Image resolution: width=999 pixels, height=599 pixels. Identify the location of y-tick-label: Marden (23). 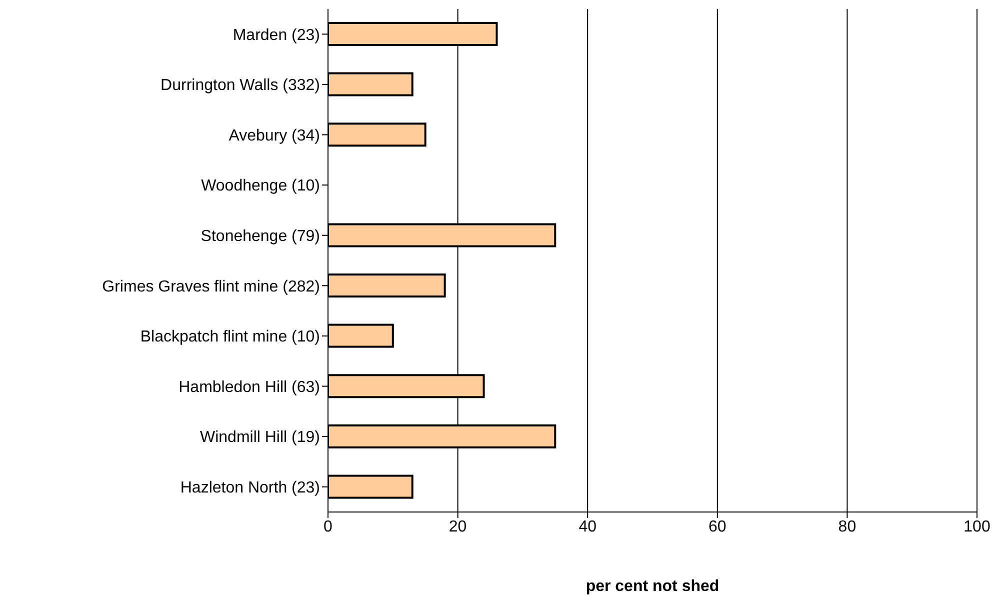
(276, 35).